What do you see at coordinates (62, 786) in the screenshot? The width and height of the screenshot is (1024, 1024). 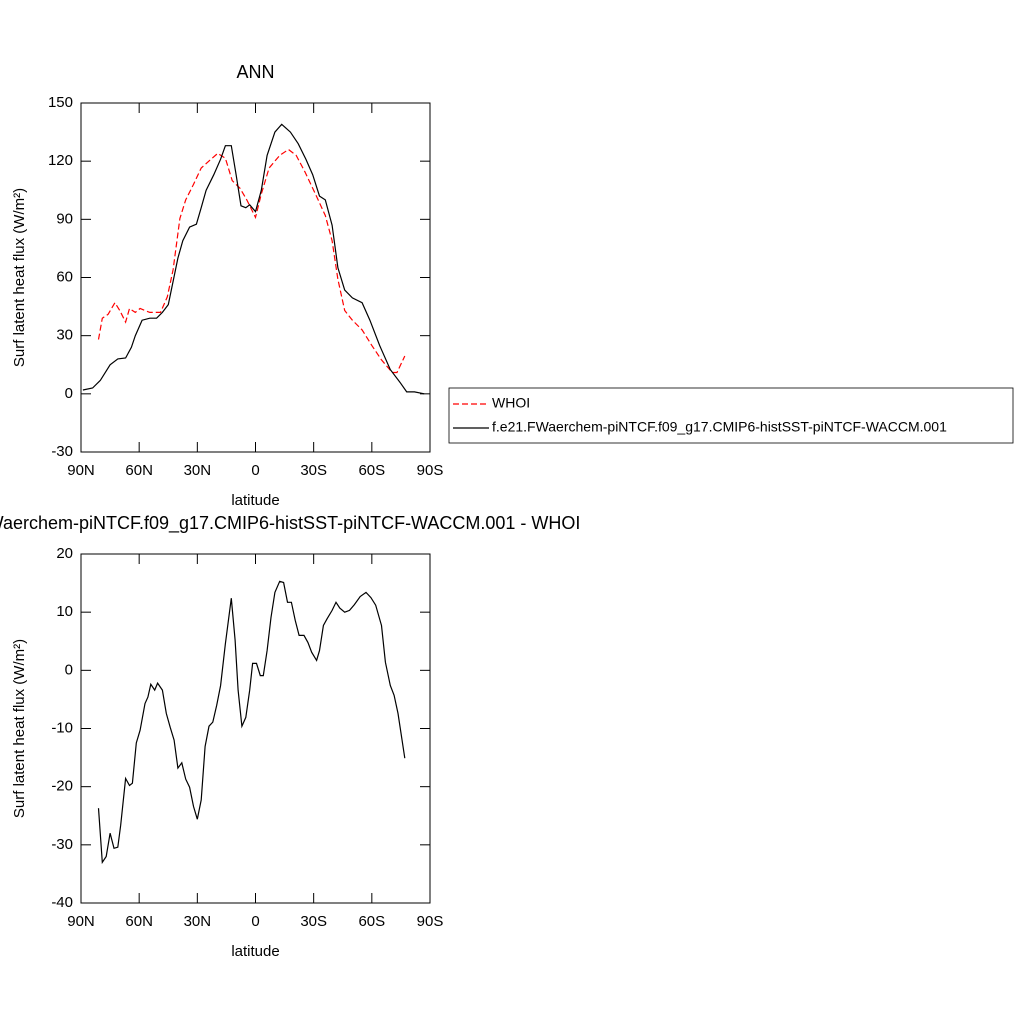 I see `y-tick-label: -20` at bounding box center [62, 786].